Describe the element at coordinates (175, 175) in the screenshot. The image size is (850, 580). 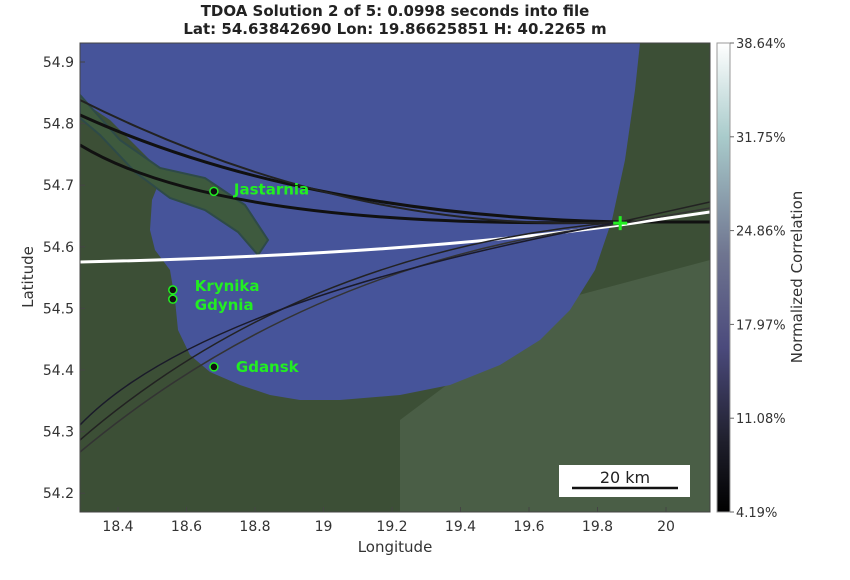
I see `hel-peninsula` at that location.